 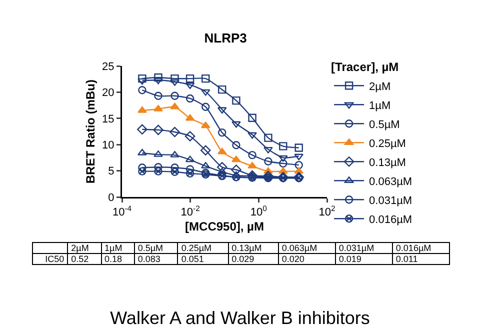 What do you see at coordinates (122, 211) in the screenshot?
I see `x-tick-label: 10$^{-4}$` at bounding box center [122, 211].